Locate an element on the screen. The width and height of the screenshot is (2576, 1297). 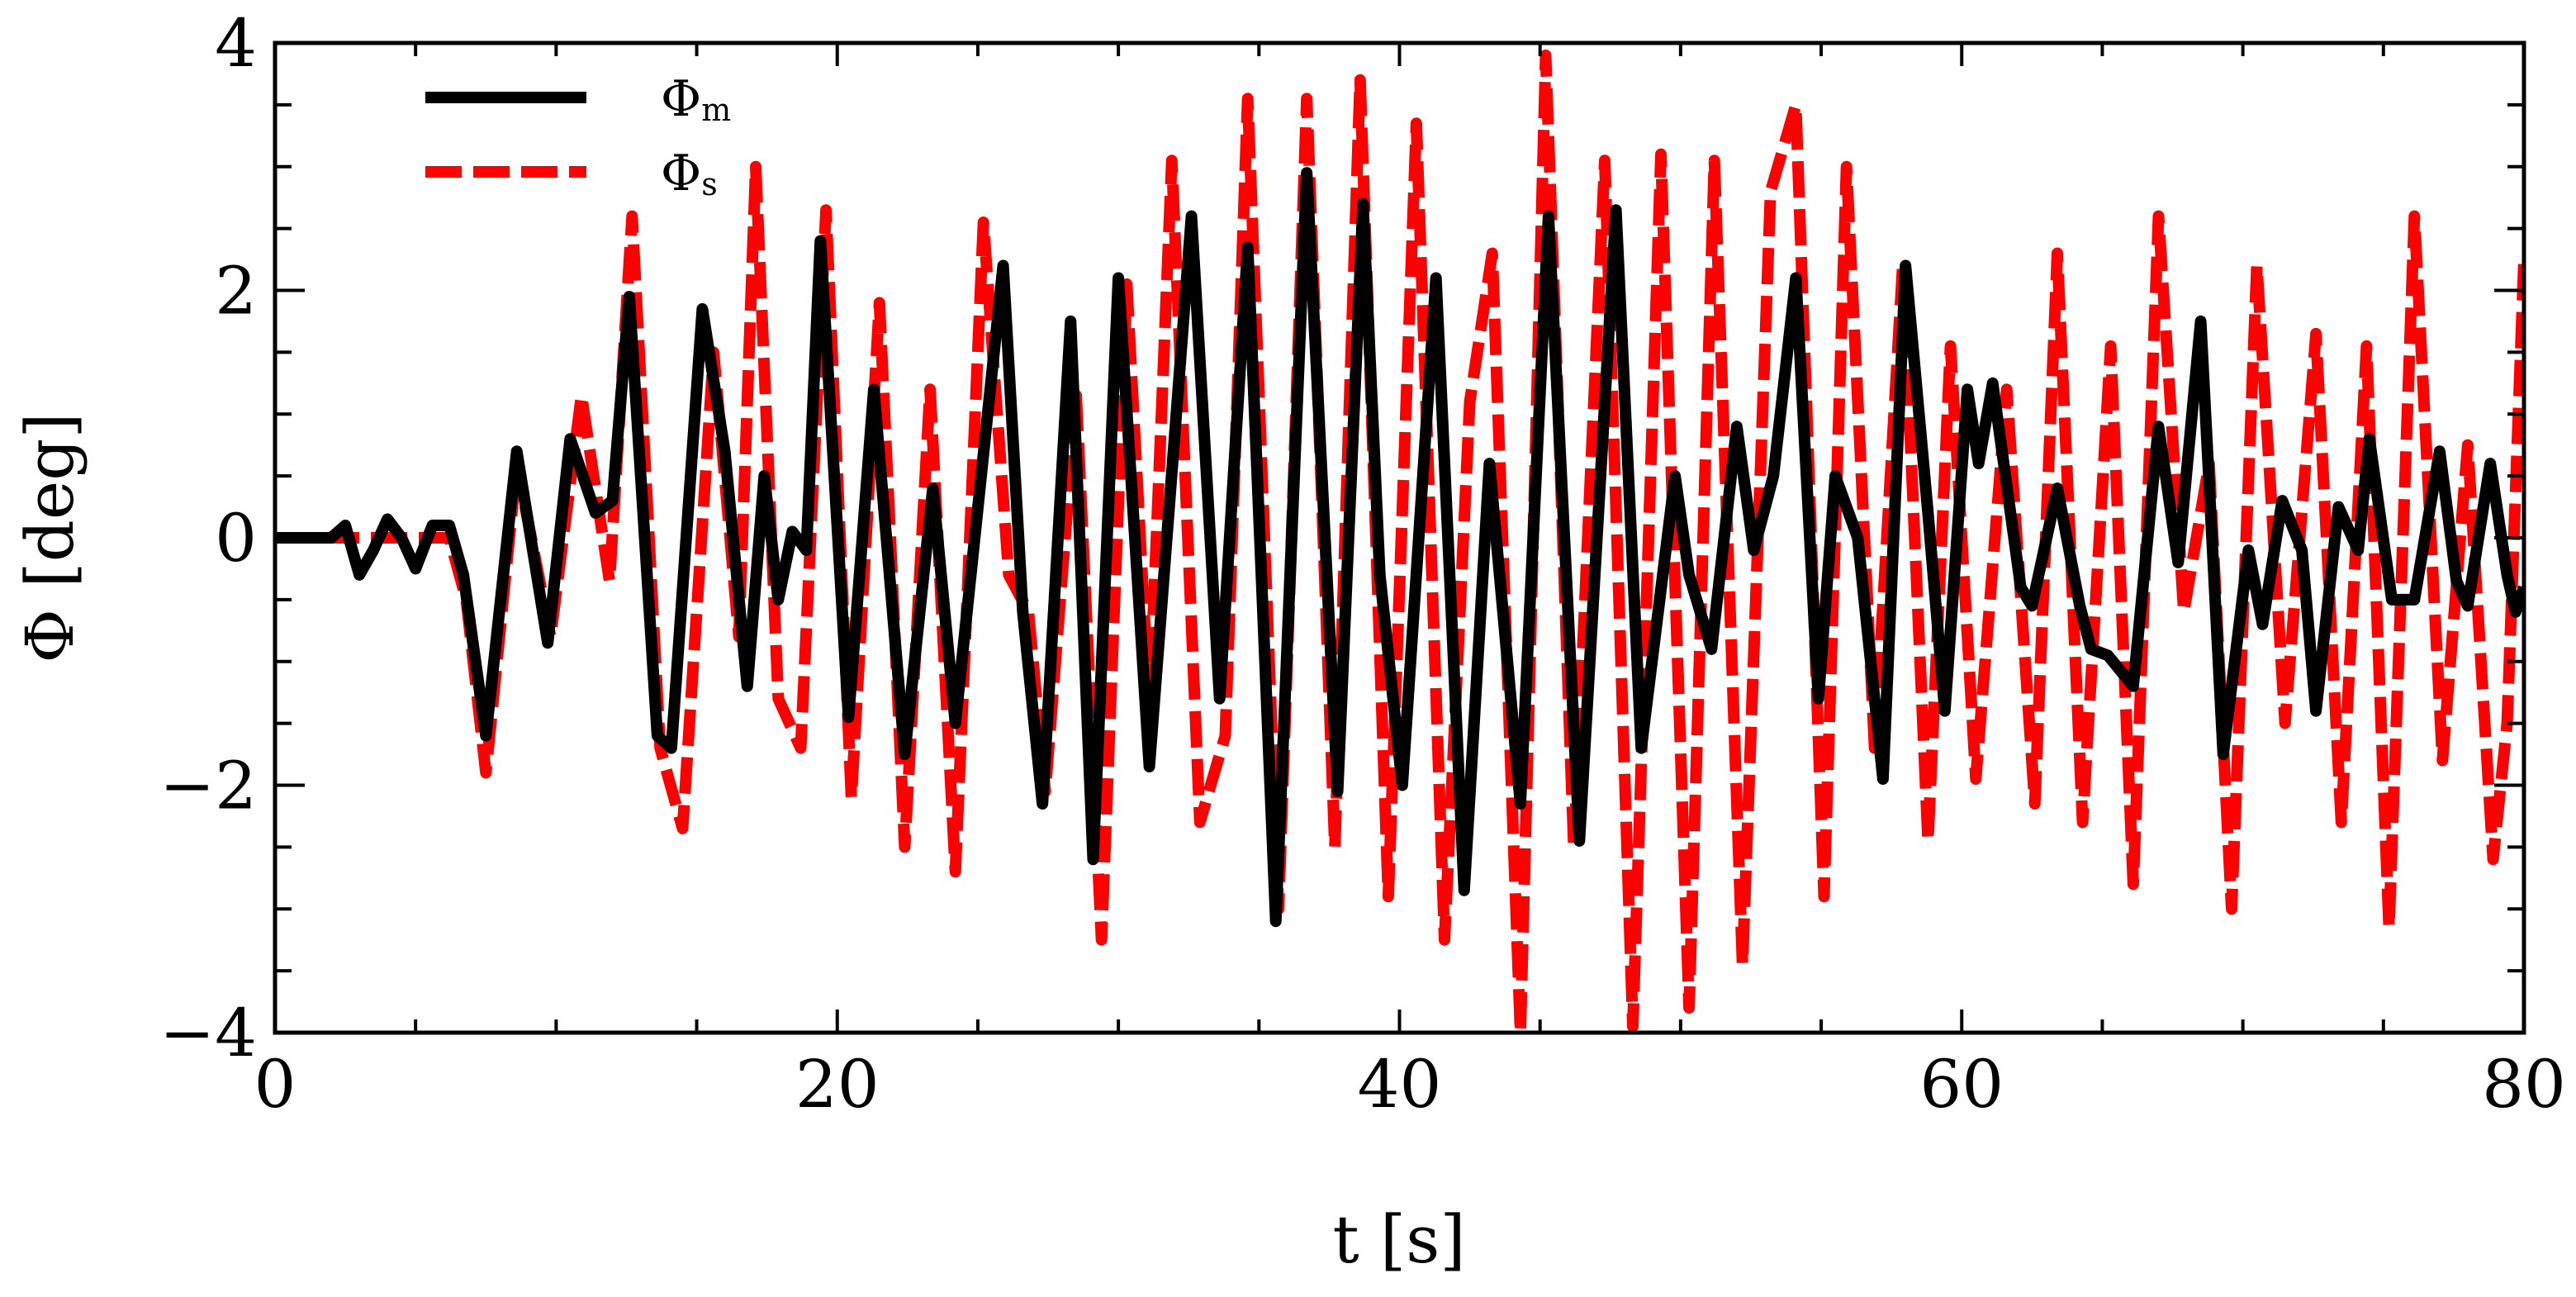
legend-symbol-phi-m: Φ is located at coordinates (681, 99).